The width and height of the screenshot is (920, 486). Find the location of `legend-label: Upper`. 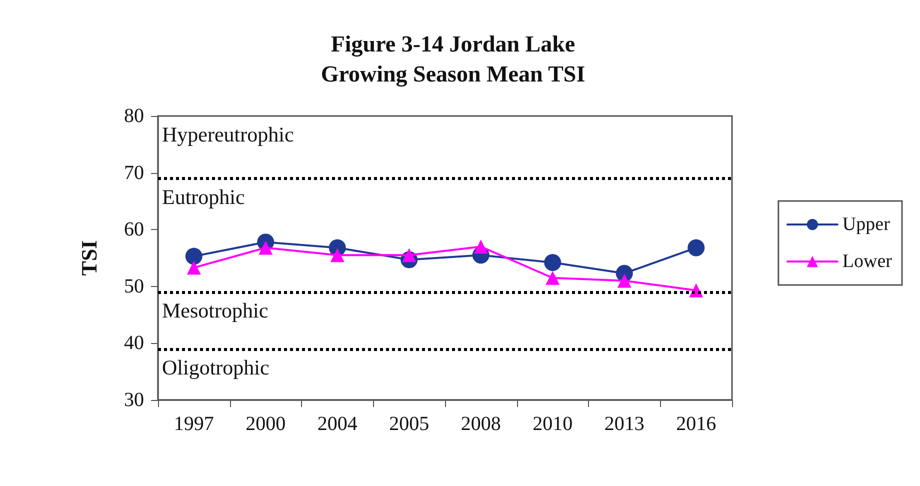

legend-label: Upper is located at coordinates (866, 224).